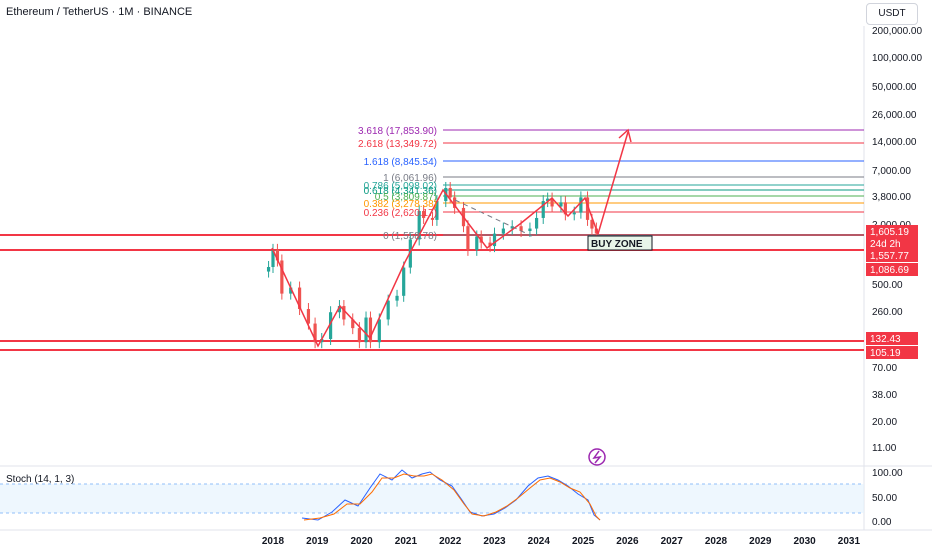  I want to click on price-badge-label: 24d 2h, so click(885, 244).